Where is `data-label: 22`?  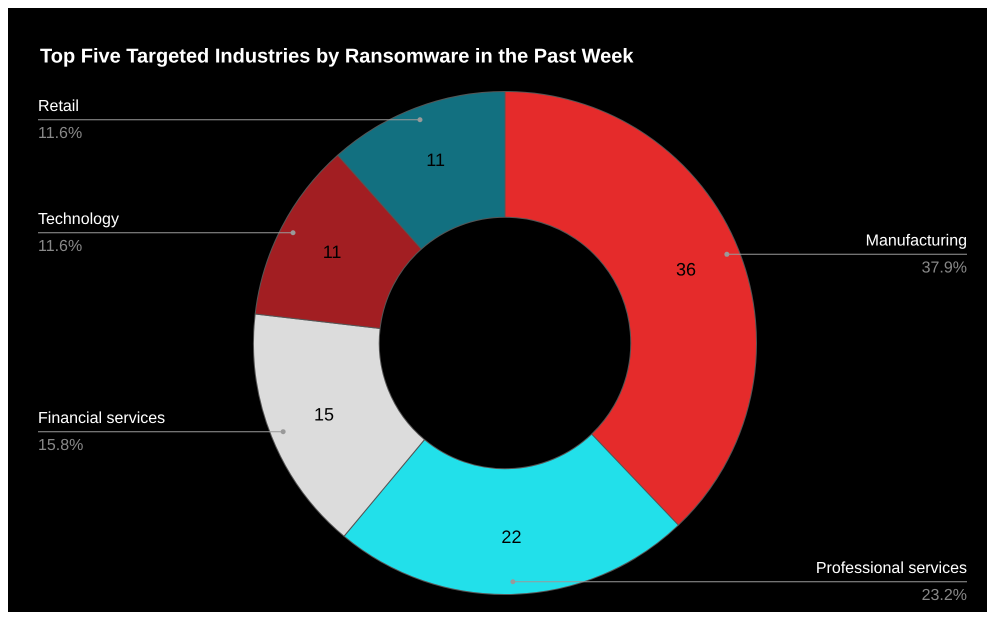
data-label: 22 is located at coordinates (511, 536).